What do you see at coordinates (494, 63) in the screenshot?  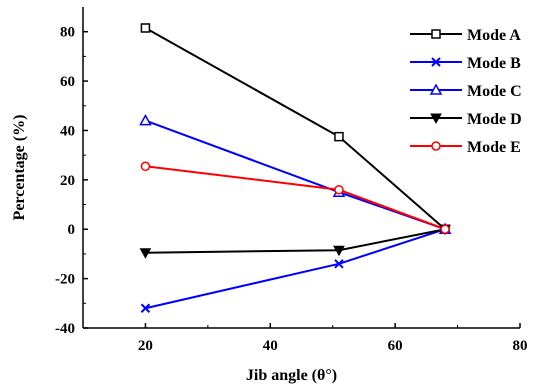 I see `legend-label: Mode B` at bounding box center [494, 63].